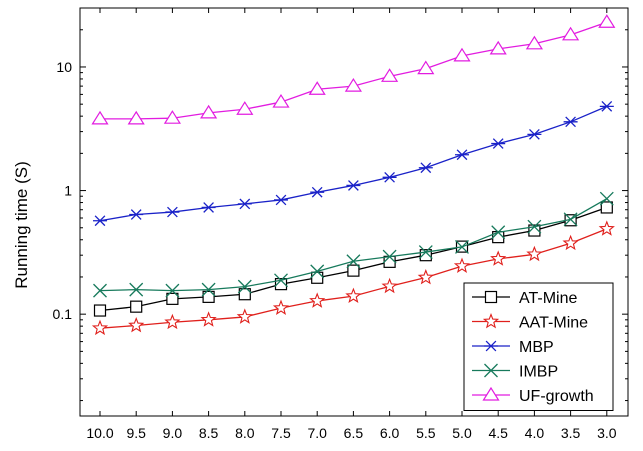 Image resolution: width=643 pixels, height=451 pixels. I want to click on legend-item: IMBP, so click(515, 372).